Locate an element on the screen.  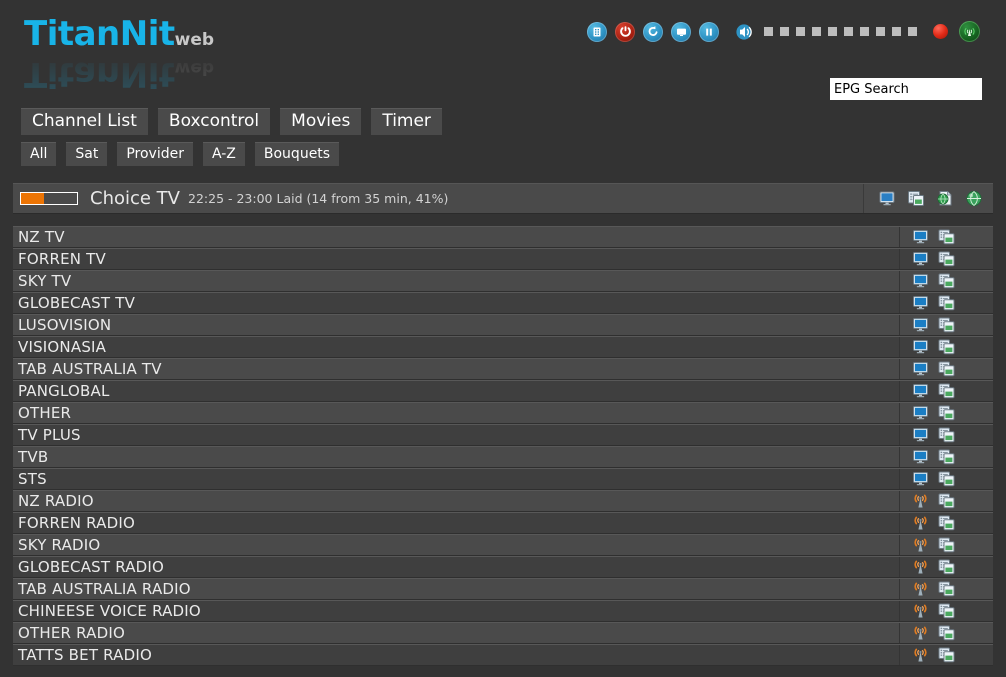
power-icon is located at coordinates (625, 31).